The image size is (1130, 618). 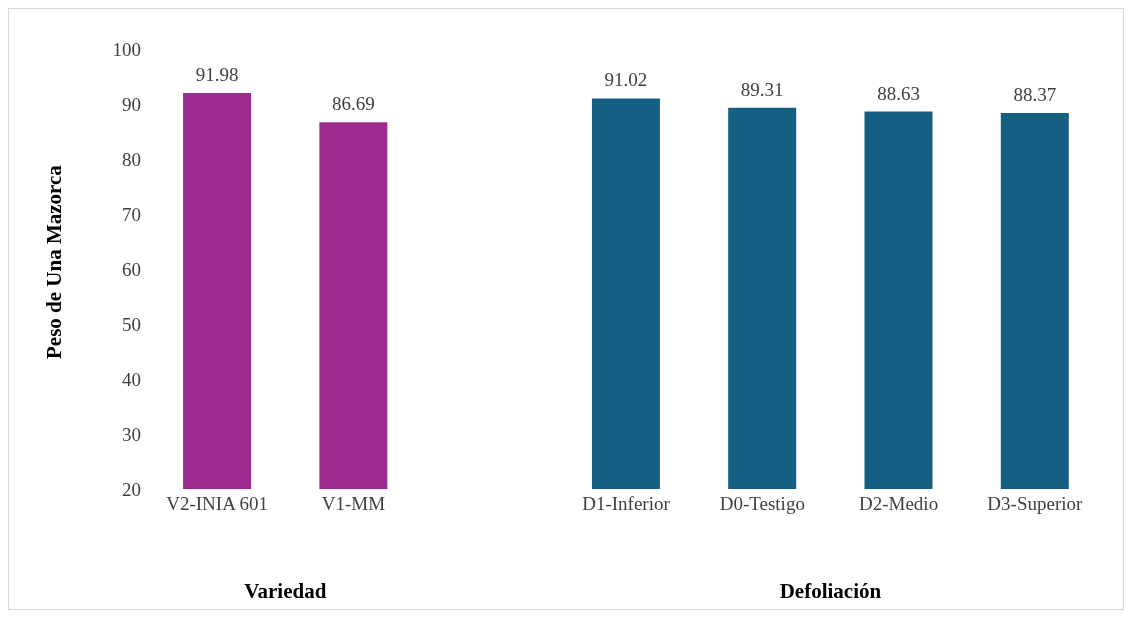 What do you see at coordinates (898, 504) in the screenshot?
I see `x-tick-label: D2-Medio` at bounding box center [898, 504].